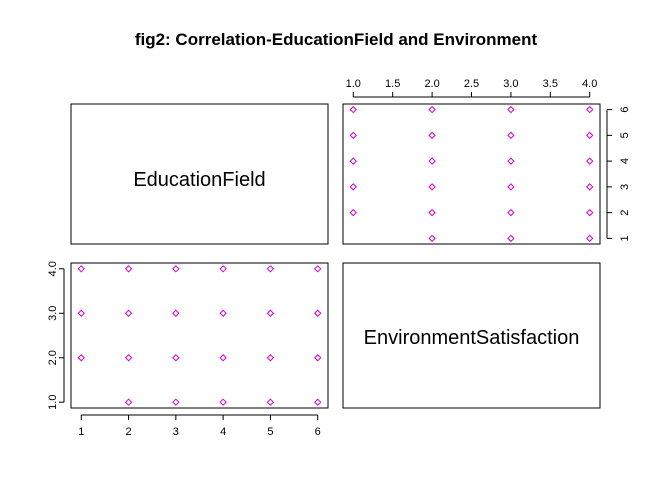 This screenshot has height=480, width=672. What do you see at coordinates (270, 432) in the screenshot?
I see `x-tick-label: 5` at bounding box center [270, 432].